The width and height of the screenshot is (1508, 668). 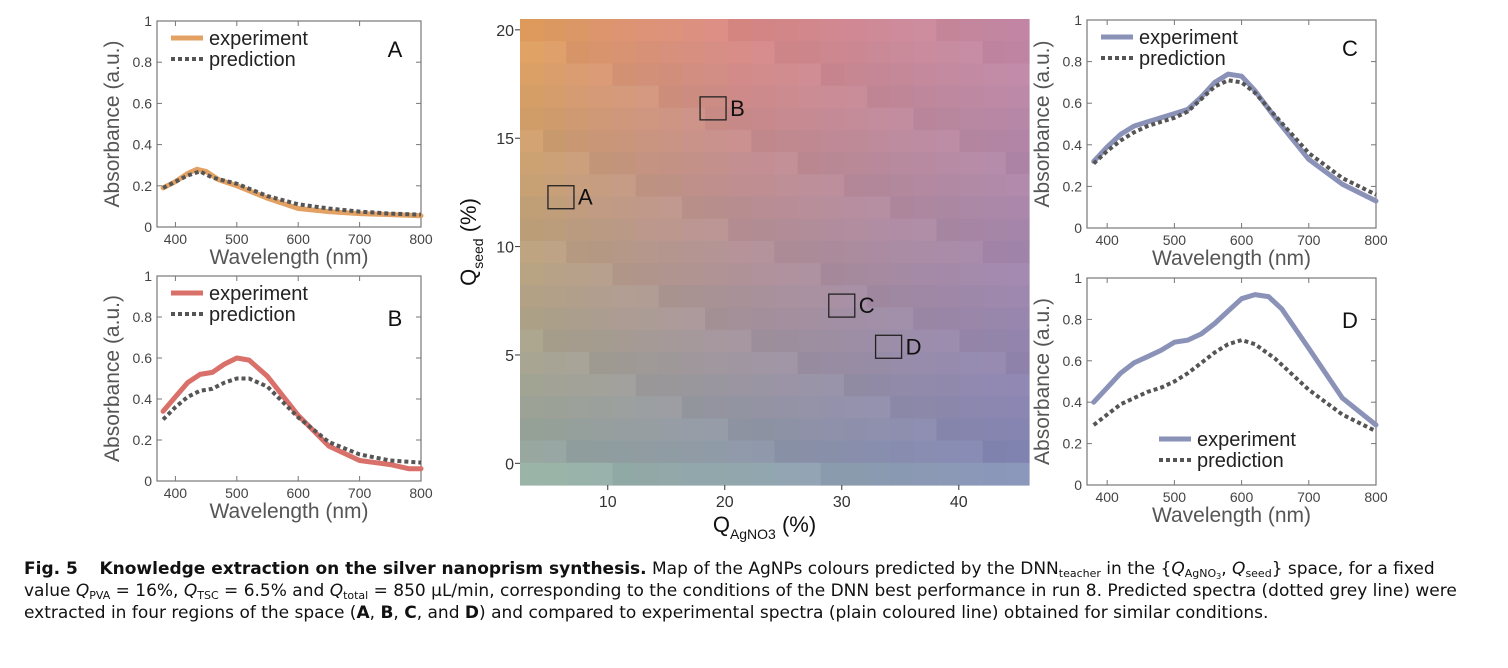 What do you see at coordinates (395, 318) in the screenshot?
I see `panel-letter: B` at bounding box center [395, 318].